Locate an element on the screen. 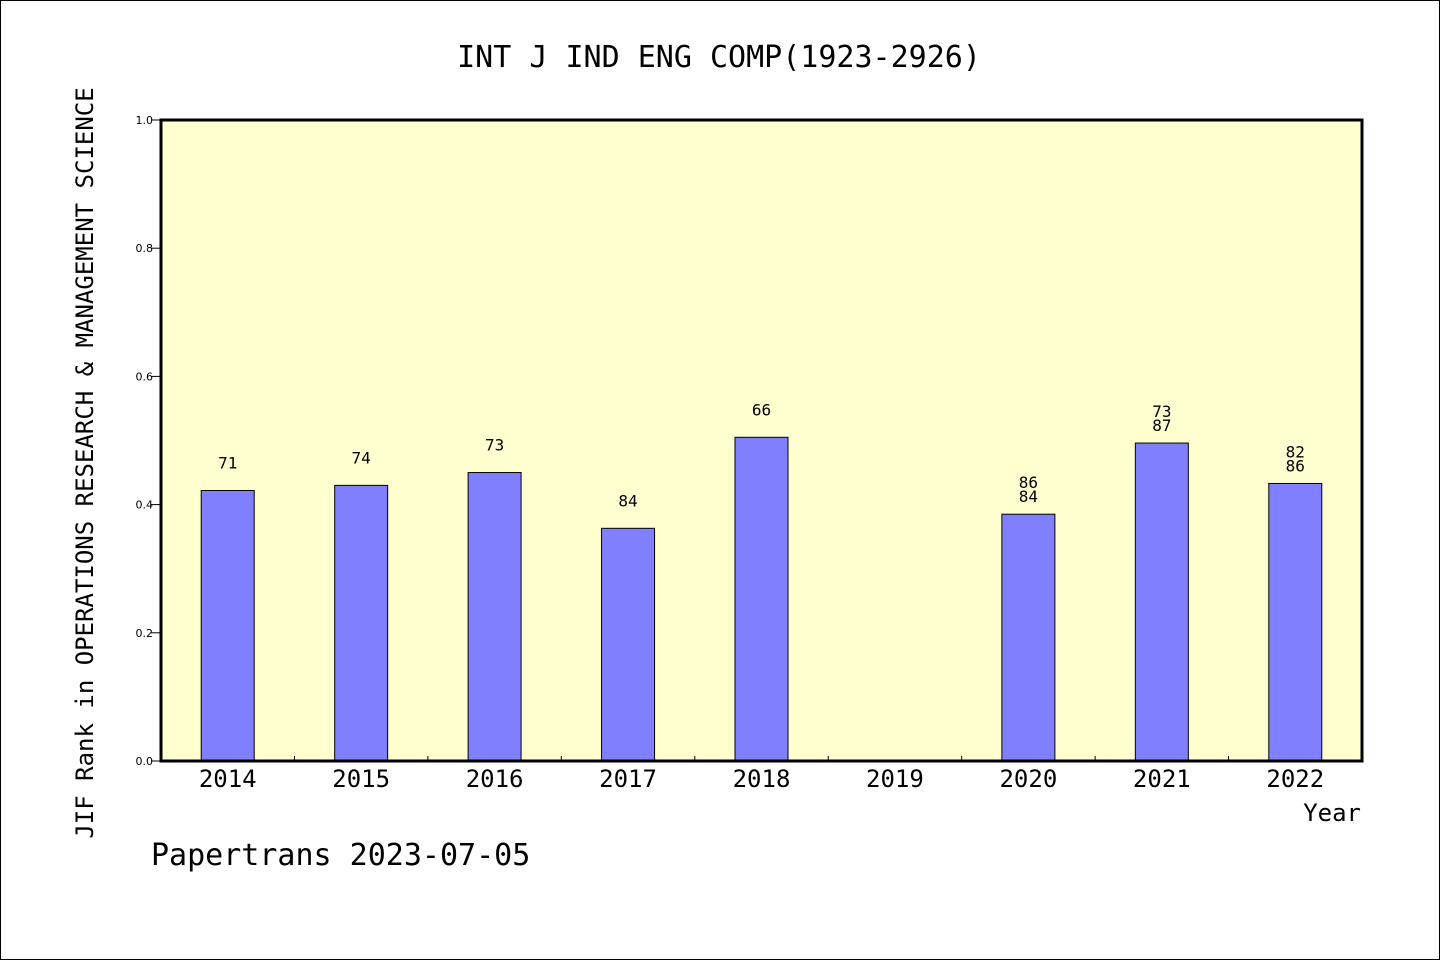  x-tick-label: 2018 is located at coordinates (762, 779).